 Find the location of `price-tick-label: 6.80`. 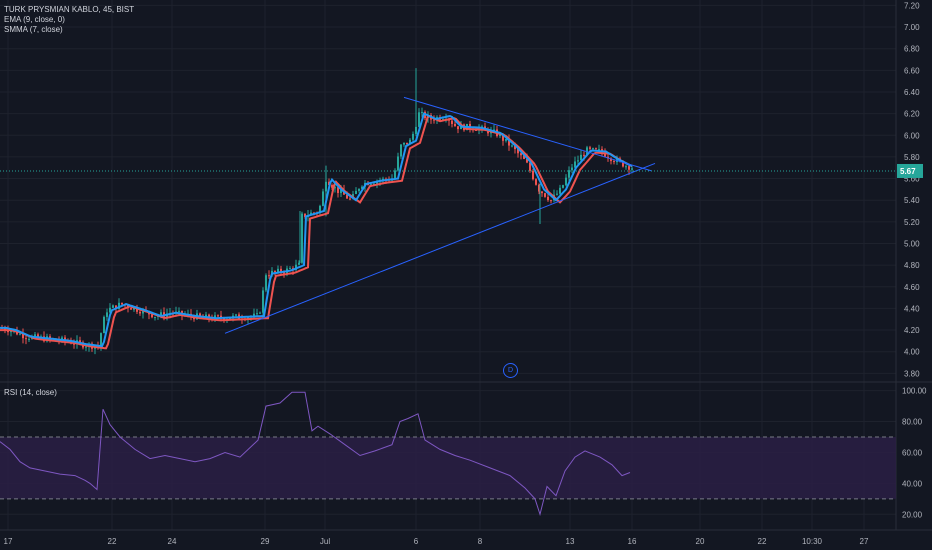

price-tick-label: 6.80 is located at coordinates (912, 49).